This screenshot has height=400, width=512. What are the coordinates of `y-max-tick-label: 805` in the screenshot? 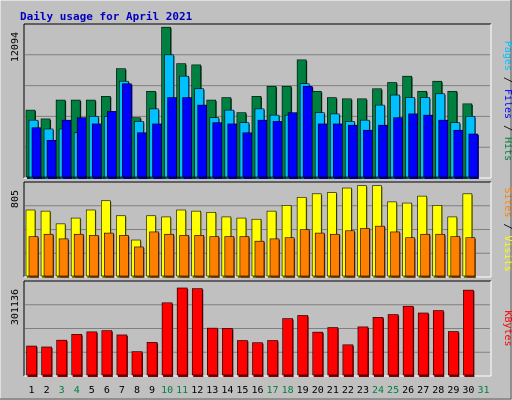 It's located at (15, 199).